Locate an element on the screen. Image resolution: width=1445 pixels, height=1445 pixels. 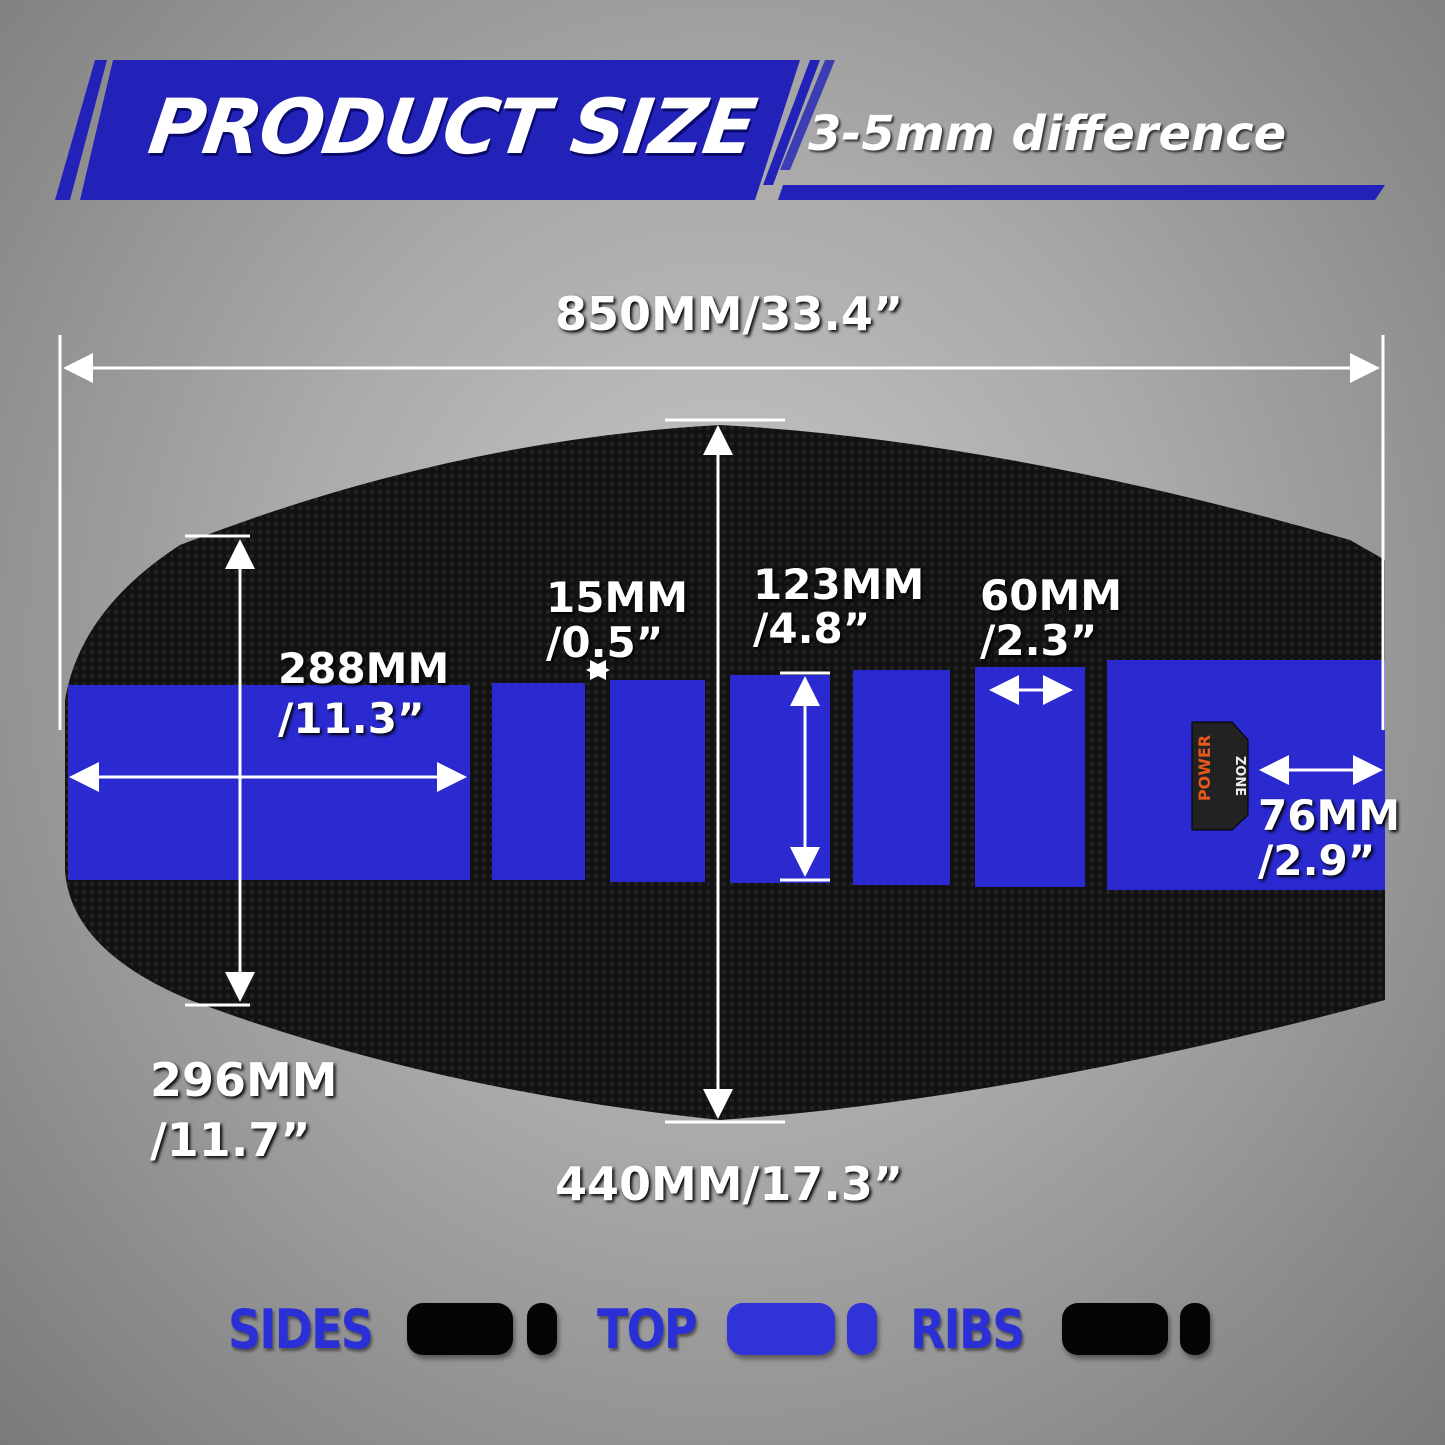
legend-ribs-dot is located at coordinates (1195, 1329).